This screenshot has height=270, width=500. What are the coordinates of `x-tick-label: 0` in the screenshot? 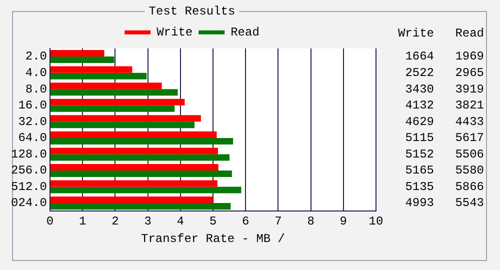 It's located at (50, 221).